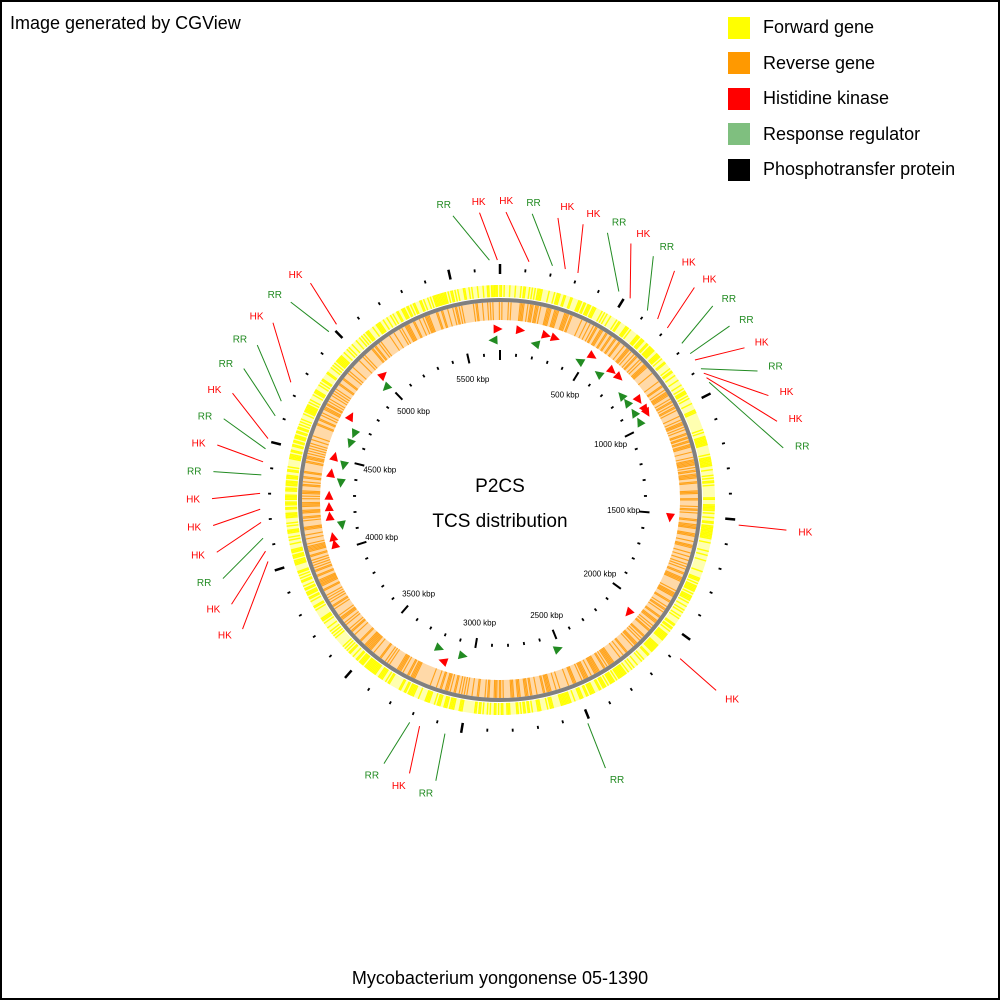 This screenshot has width=1000, height=1000. I want to click on legend-label: Reverse gene, so click(819, 62).